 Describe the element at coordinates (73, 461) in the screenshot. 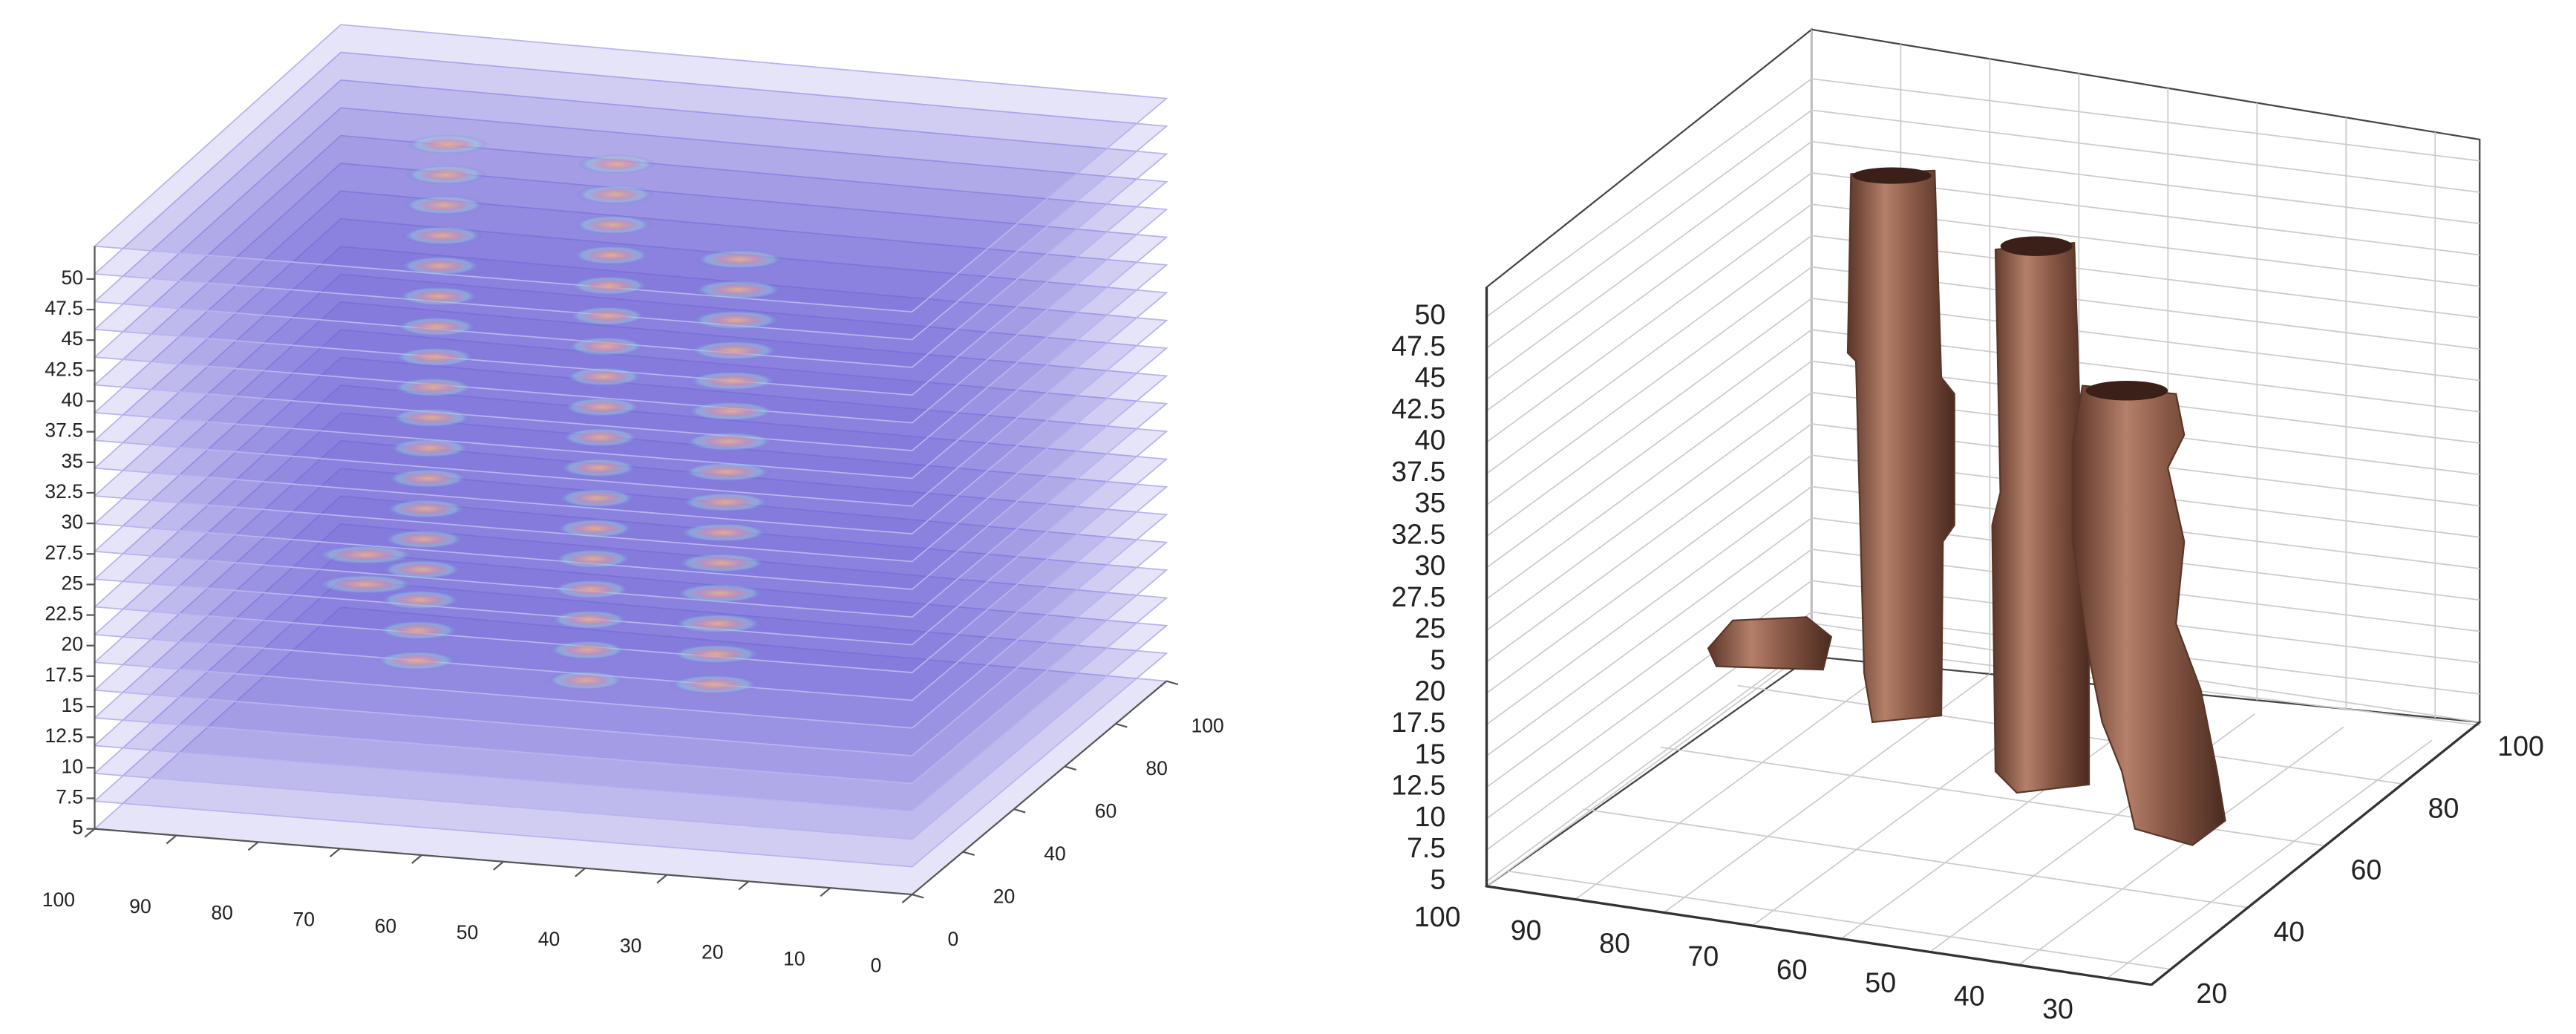

I see `z-tick-label: 35` at that location.